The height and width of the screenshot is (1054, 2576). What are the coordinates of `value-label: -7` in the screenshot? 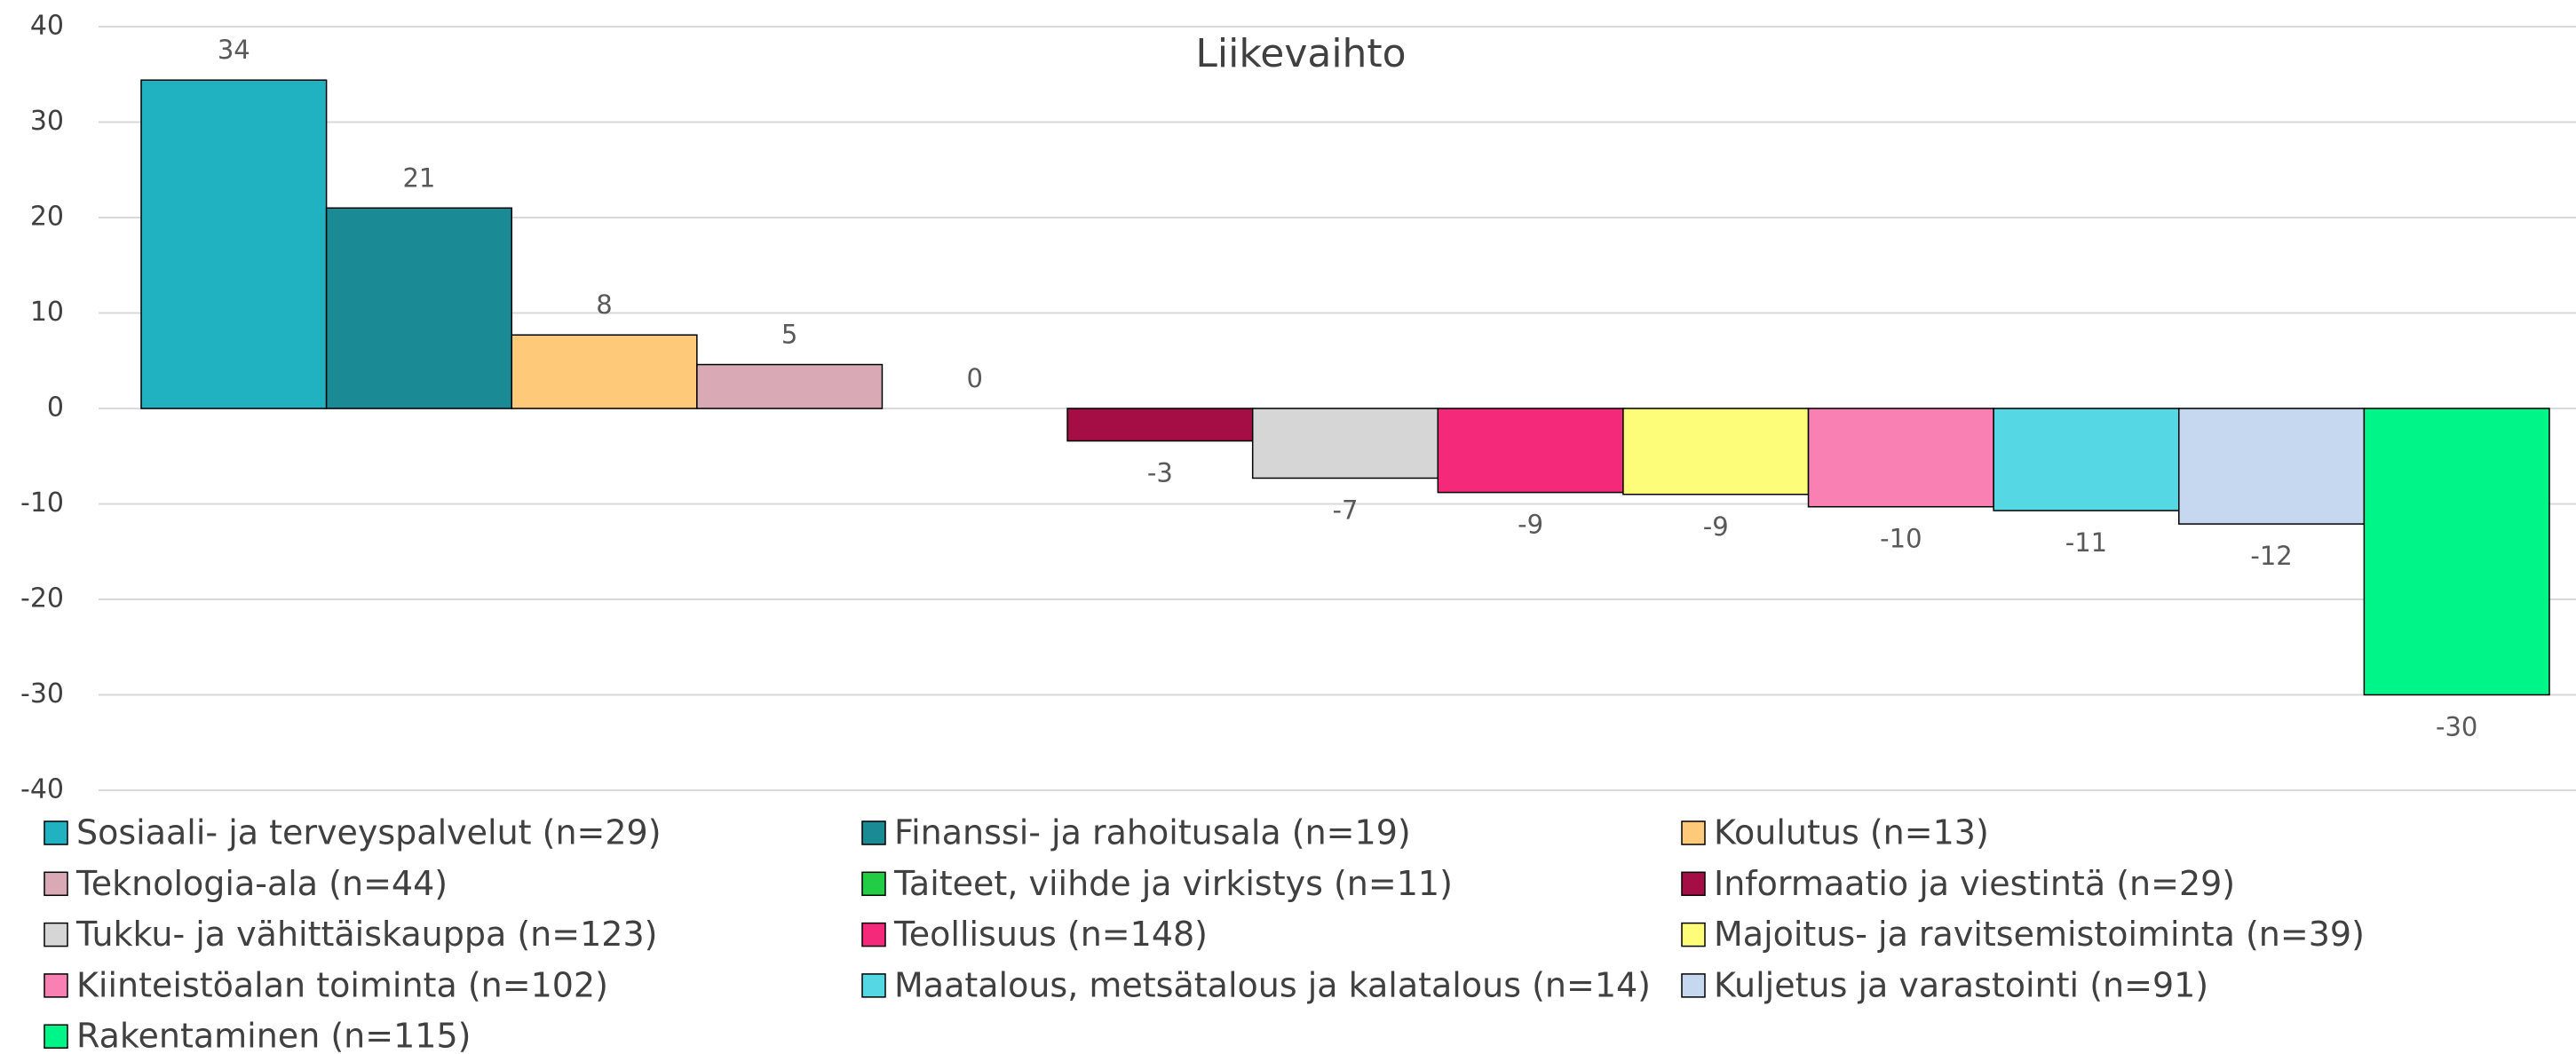 It's located at (1346, 510).